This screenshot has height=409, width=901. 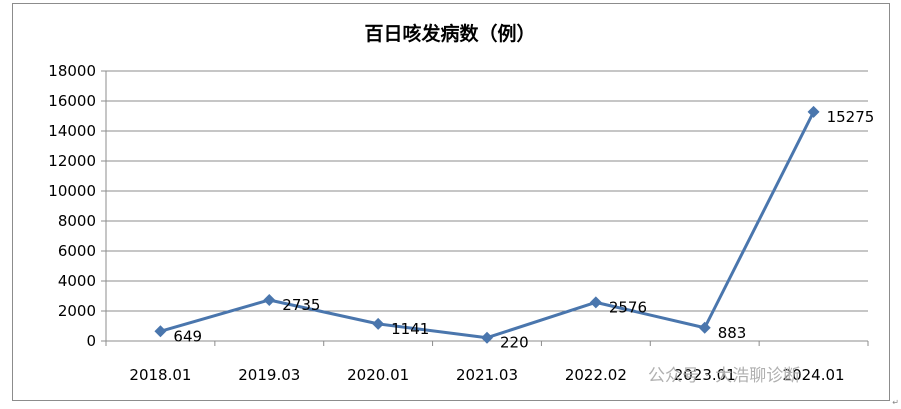 I want to click on chart-title: 百日咳发病数（例）, so click(x=449, y=33).